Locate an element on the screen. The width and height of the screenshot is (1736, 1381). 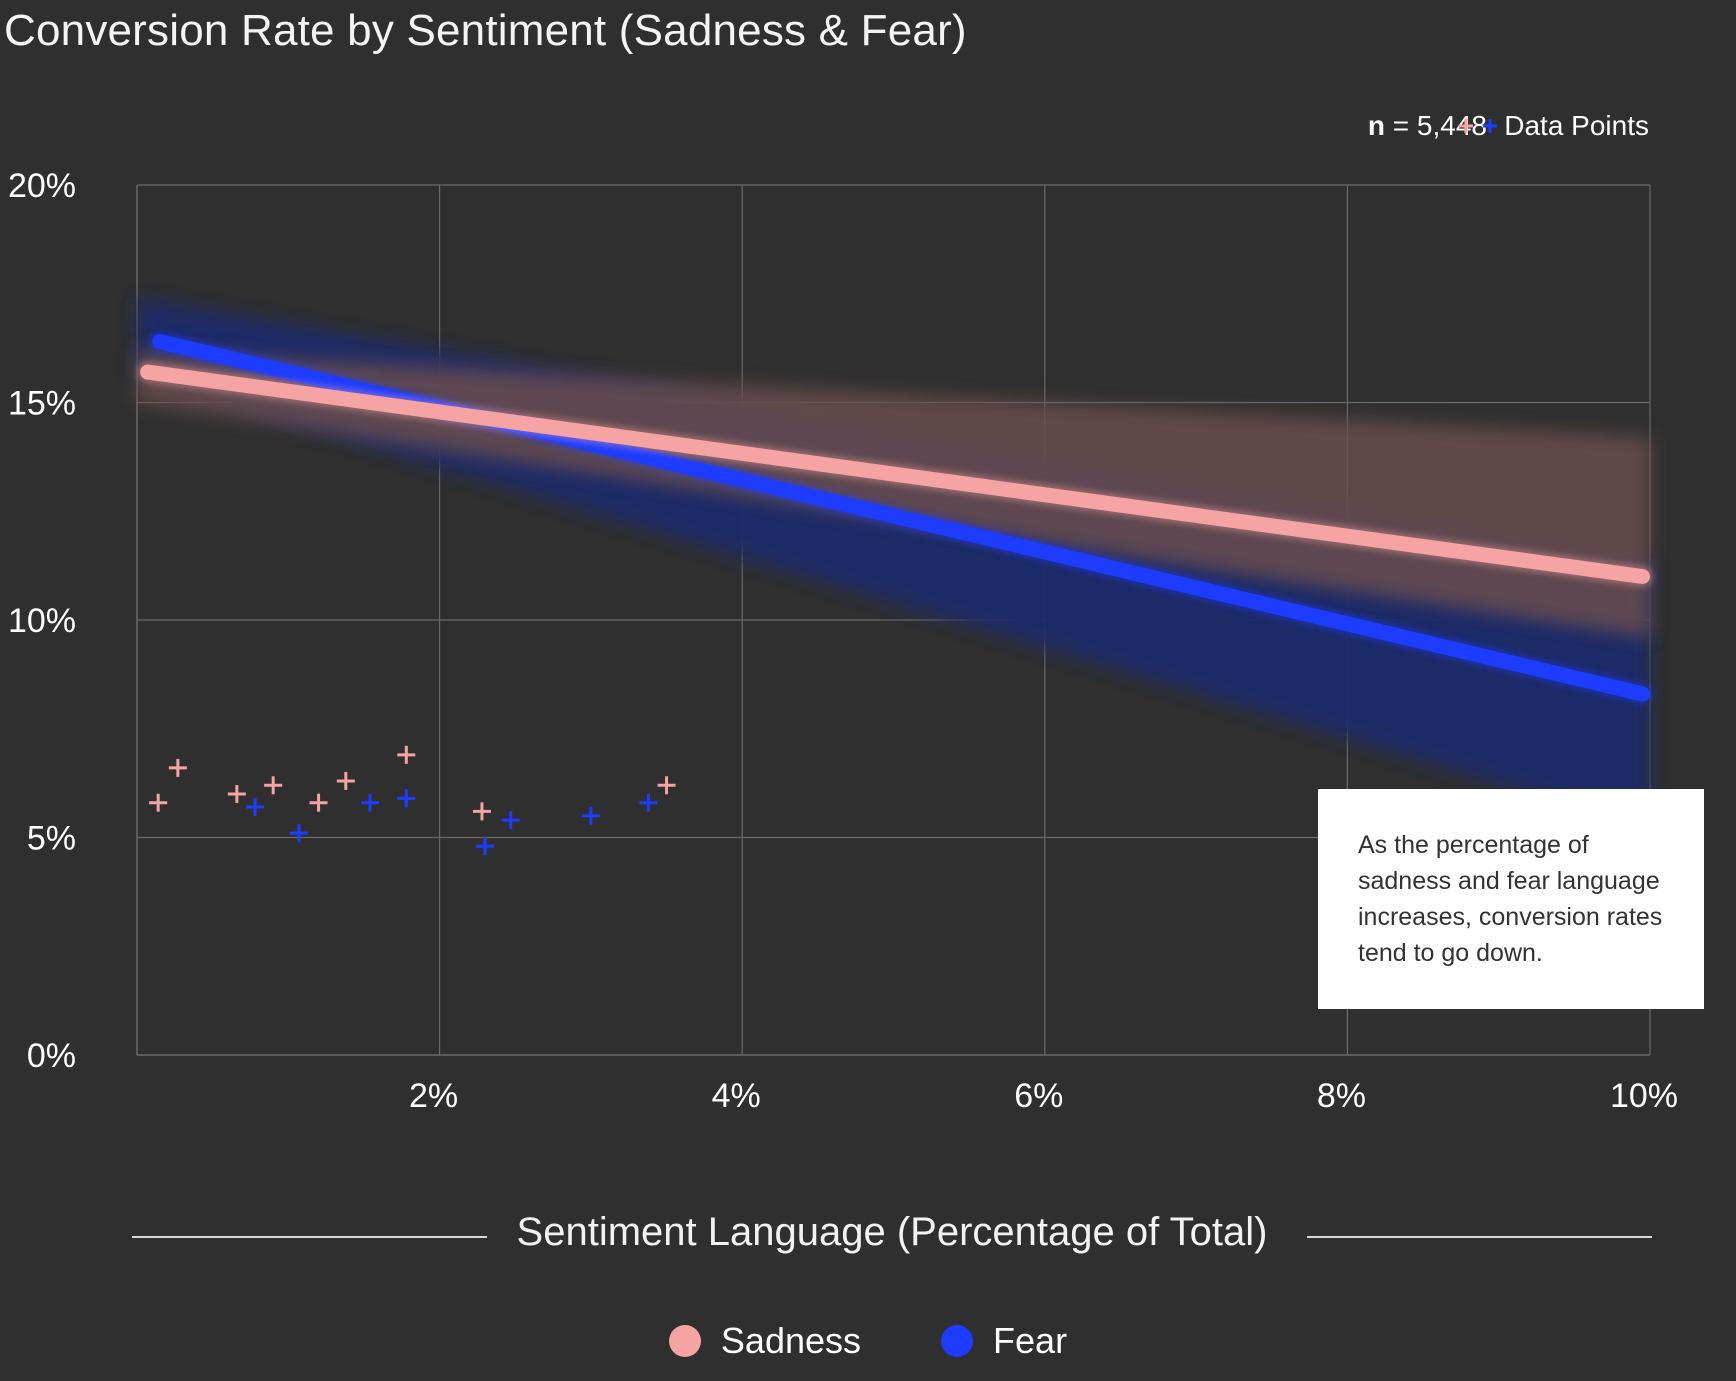
legend-label-sadness: Sadness is located at coordinates (791, 1340).